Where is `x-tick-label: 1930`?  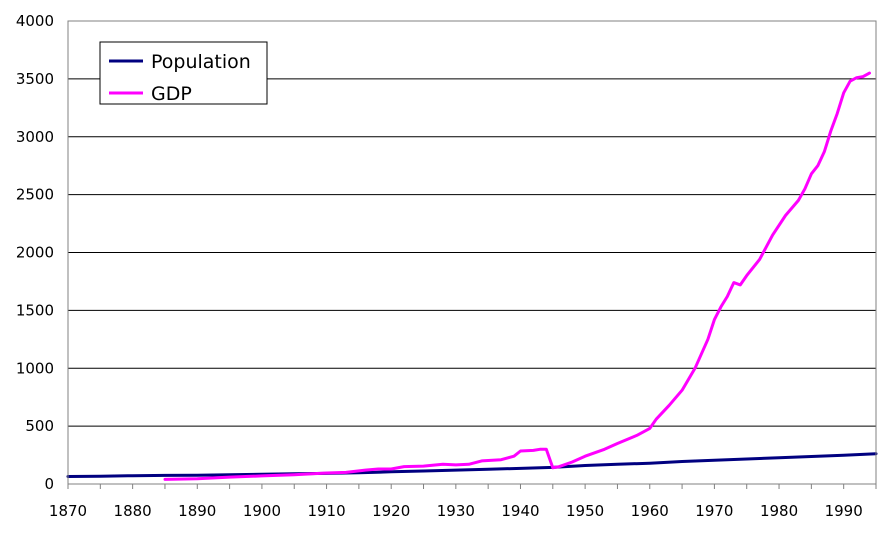 x-tick-label: 1930 is located at coordinates (456, 511).